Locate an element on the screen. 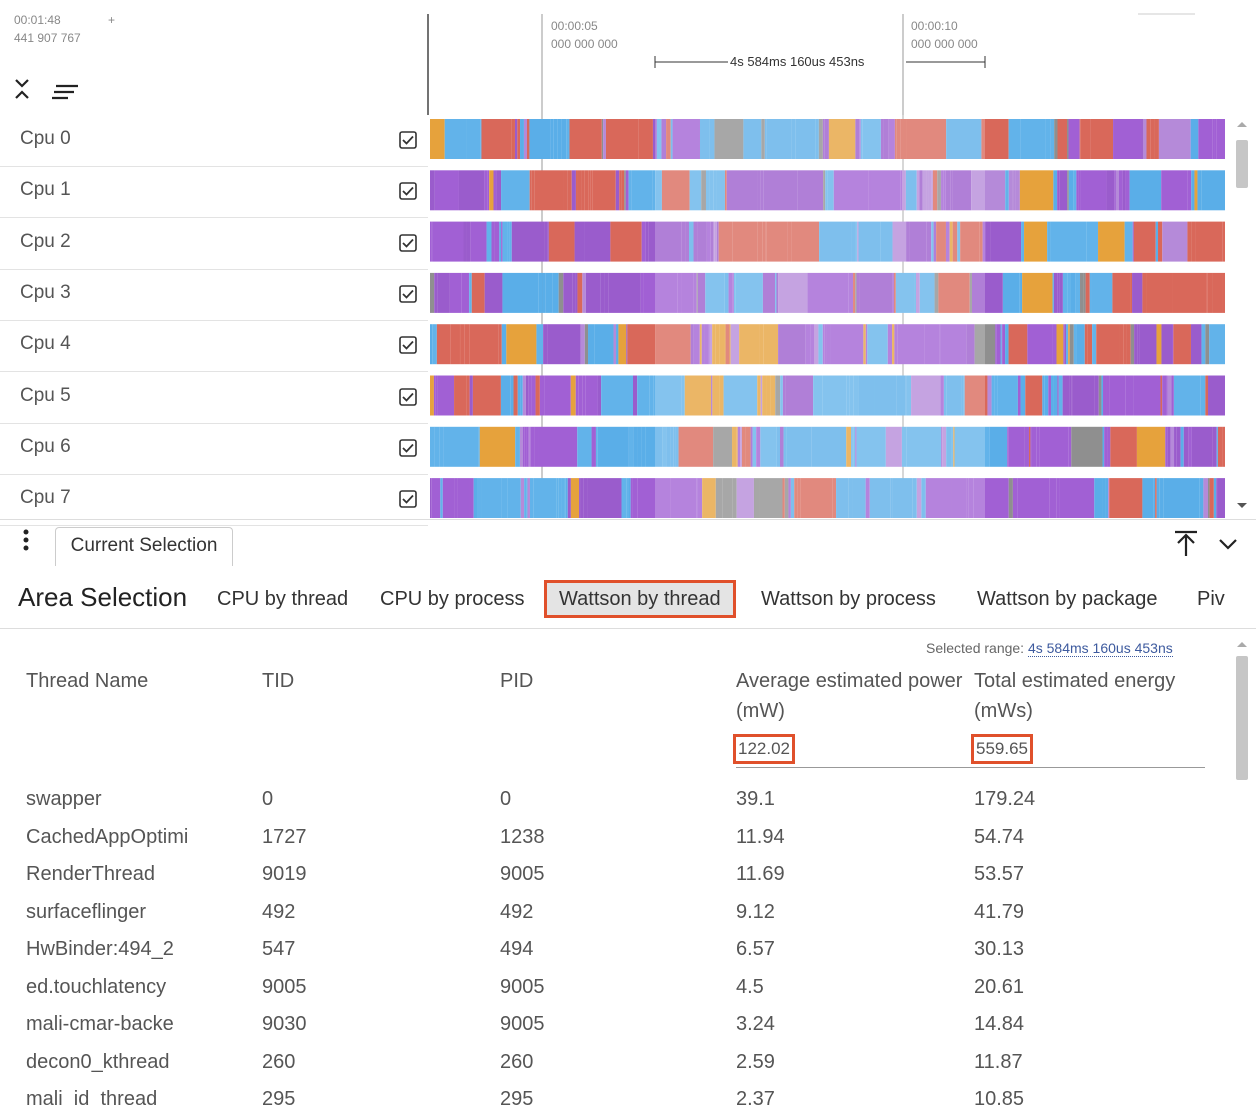 This screenshot has height=1118, width=1256. span-label: 4s 584ms 160us 453ns is located at coordinates (797, 61).